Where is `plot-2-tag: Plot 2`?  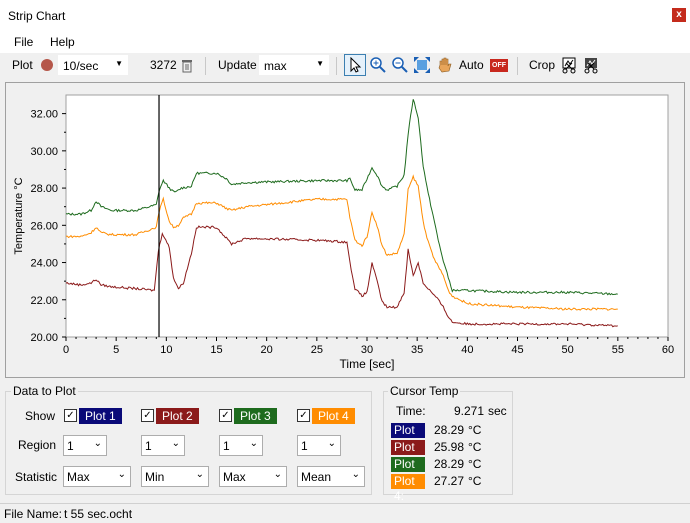 plot-2-tag: Plot 2 is located at coordinates (177, 415).